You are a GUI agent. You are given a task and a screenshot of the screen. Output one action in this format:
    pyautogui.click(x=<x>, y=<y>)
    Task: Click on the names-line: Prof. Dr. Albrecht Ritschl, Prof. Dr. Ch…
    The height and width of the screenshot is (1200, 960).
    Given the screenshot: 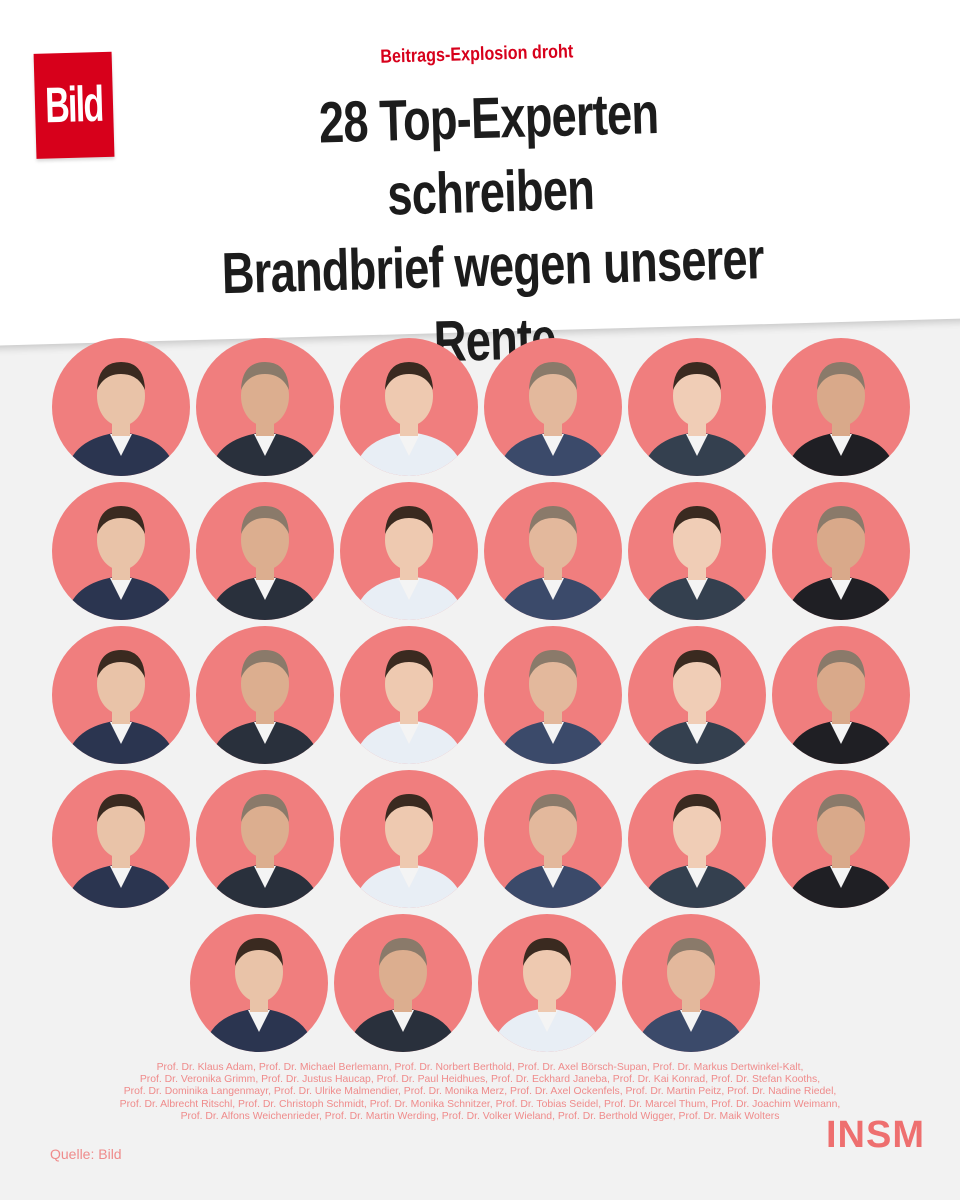 What is the action you would take?
    pyautogui.click(x=480, y=1104)
    